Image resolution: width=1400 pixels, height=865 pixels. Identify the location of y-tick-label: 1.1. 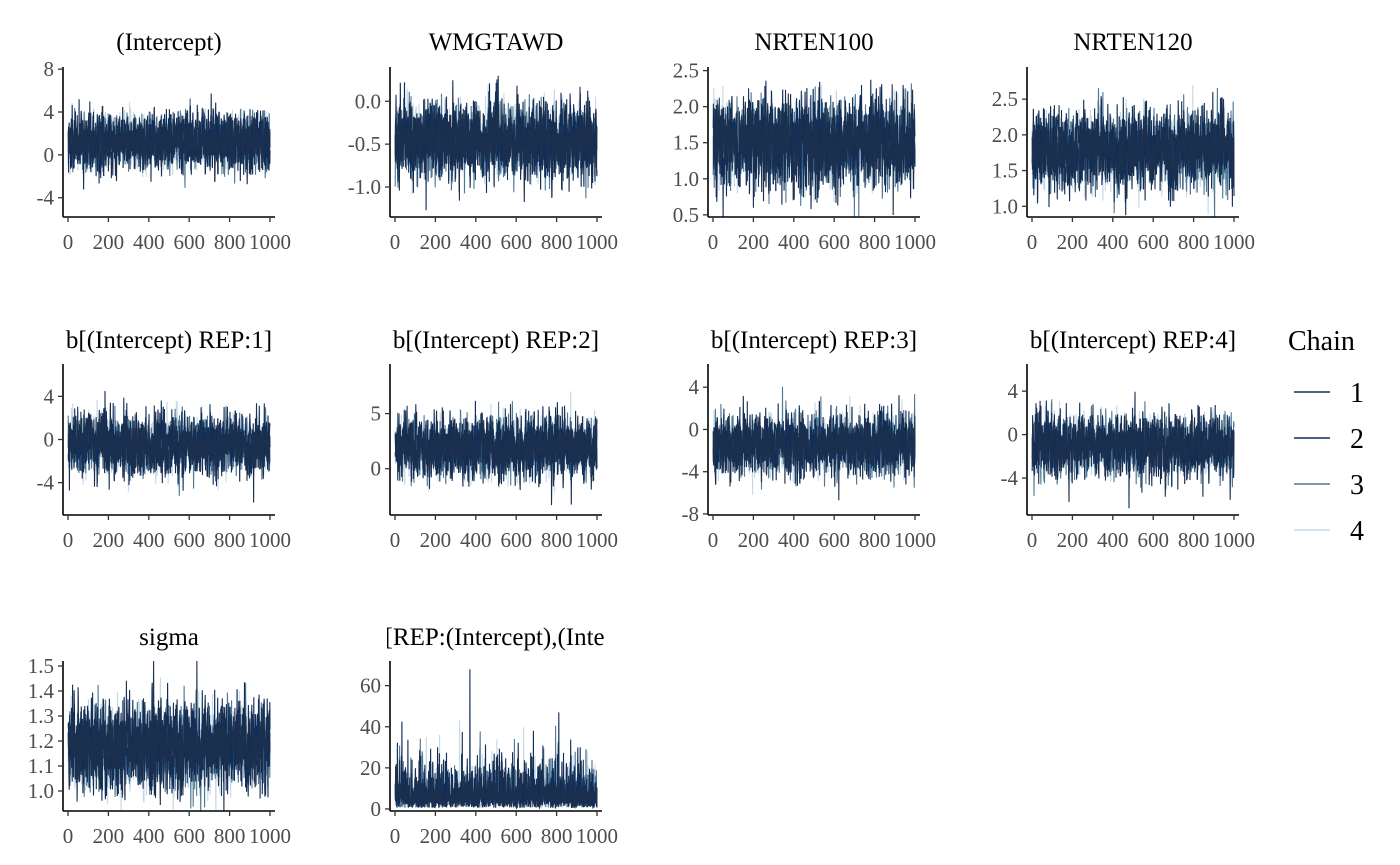
(41, 766).